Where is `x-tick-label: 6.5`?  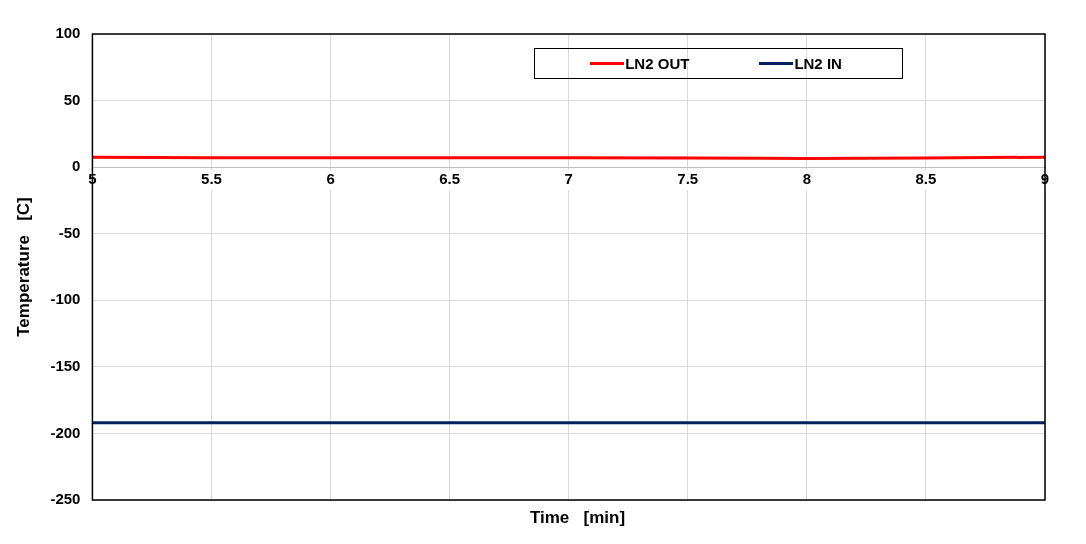 x-tick-label: 6.5 is located at coordinates (450, 179).